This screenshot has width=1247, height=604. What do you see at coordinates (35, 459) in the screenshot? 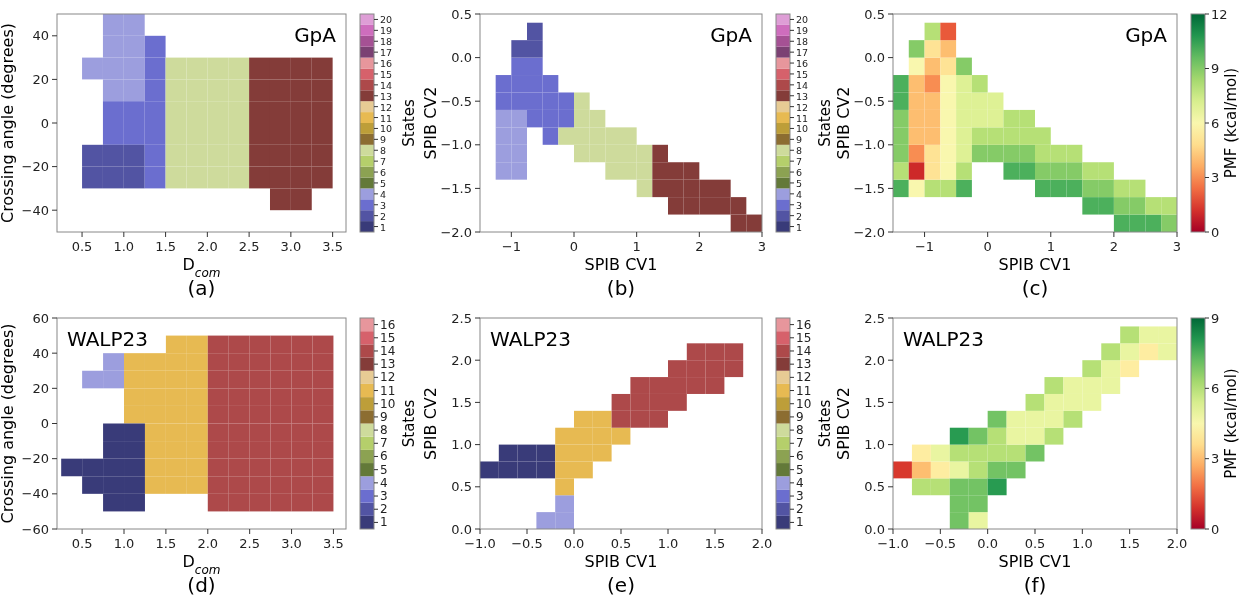
I see `y-tick-label: −20` at bounding box center [35, 459].